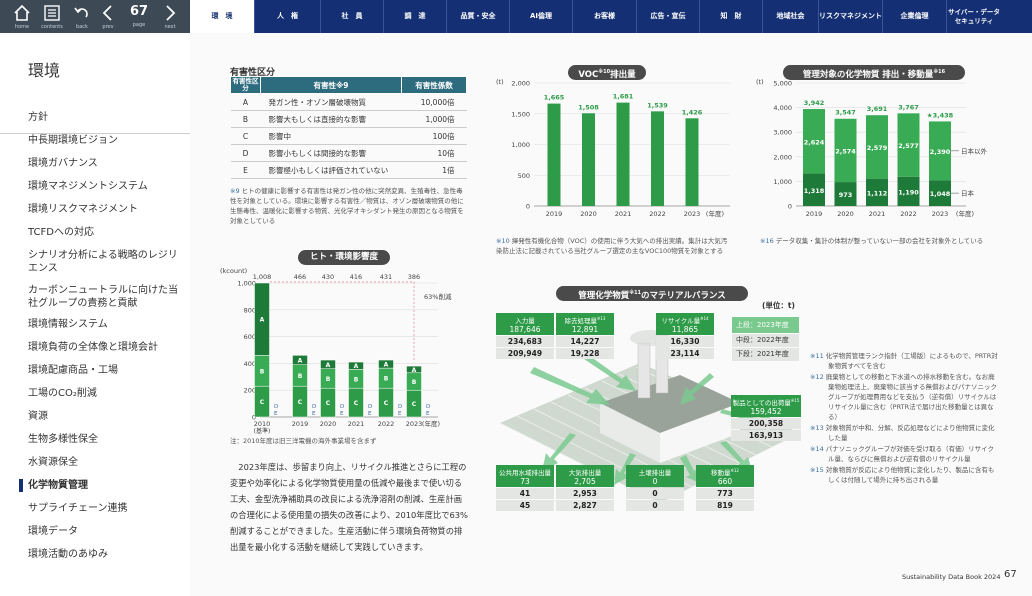 Image resolution: width=1032 pixels, height=596 pixels. I want to click on tab-ai-ethics: AI倫理, so click(540, 16).